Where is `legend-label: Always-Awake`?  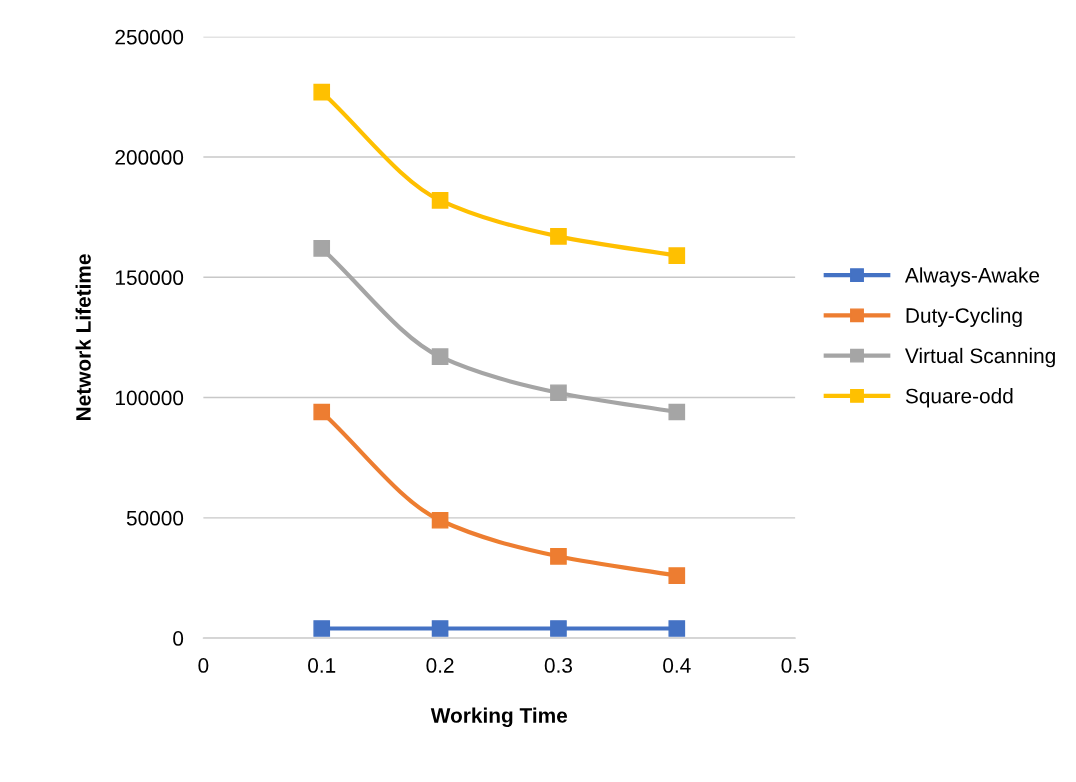
legend-label: Always-Awake is located at coordinates (972, 277).